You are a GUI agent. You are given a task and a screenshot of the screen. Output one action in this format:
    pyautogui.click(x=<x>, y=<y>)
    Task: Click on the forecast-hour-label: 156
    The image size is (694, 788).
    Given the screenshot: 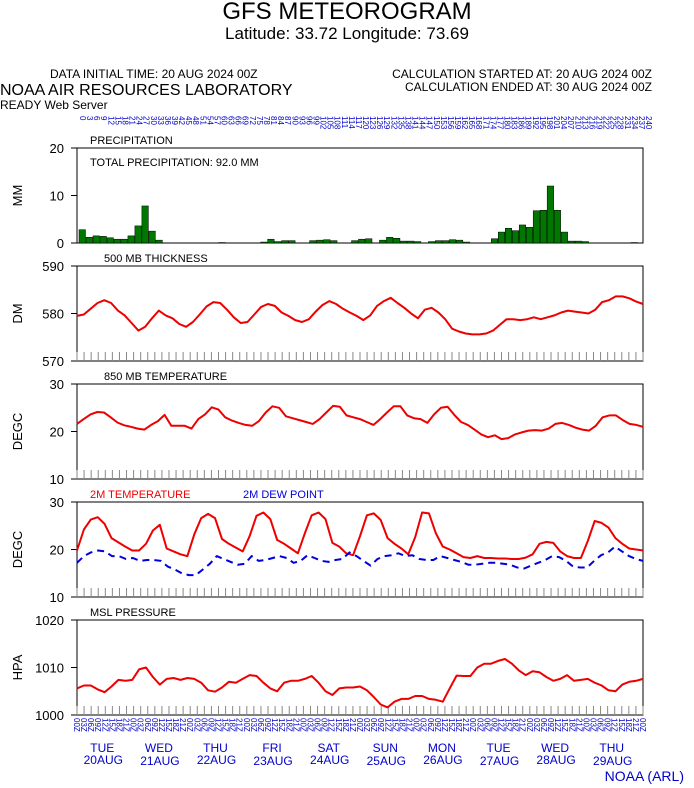 What is the action you would take?
    pyautogui.click(x=450, y=123)
    